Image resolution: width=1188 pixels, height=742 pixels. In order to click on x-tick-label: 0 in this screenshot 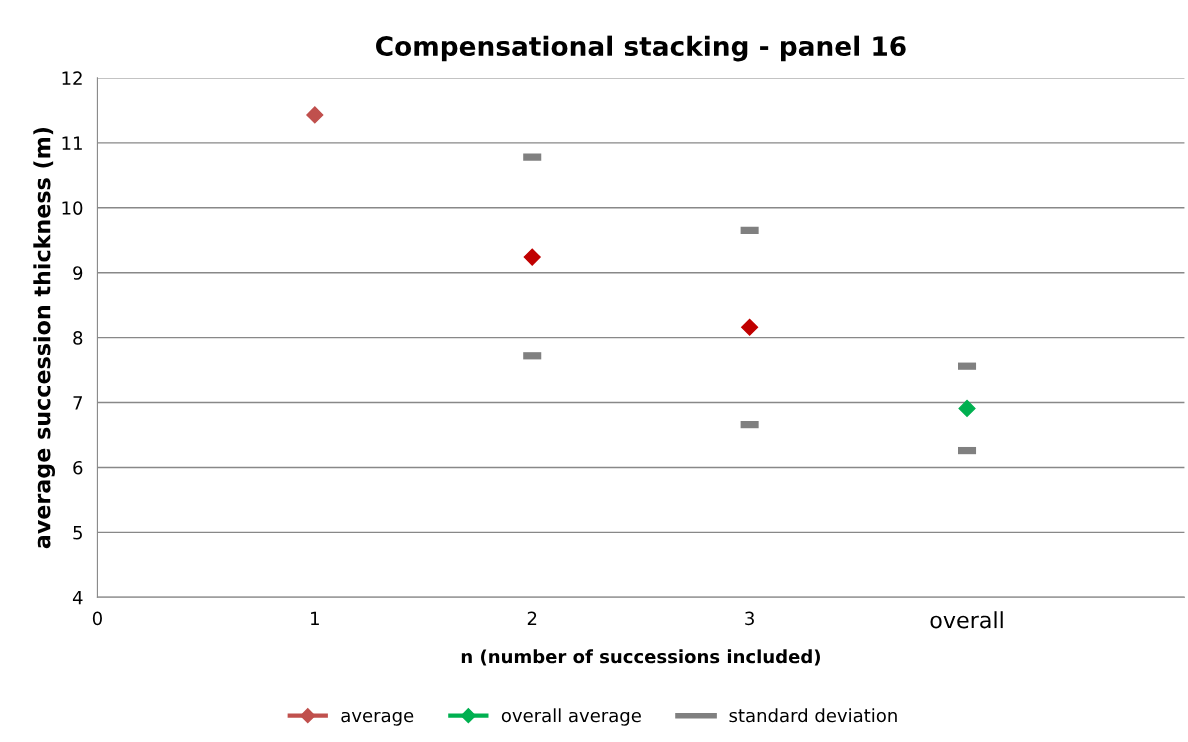, I will do `click(97, 618)`.